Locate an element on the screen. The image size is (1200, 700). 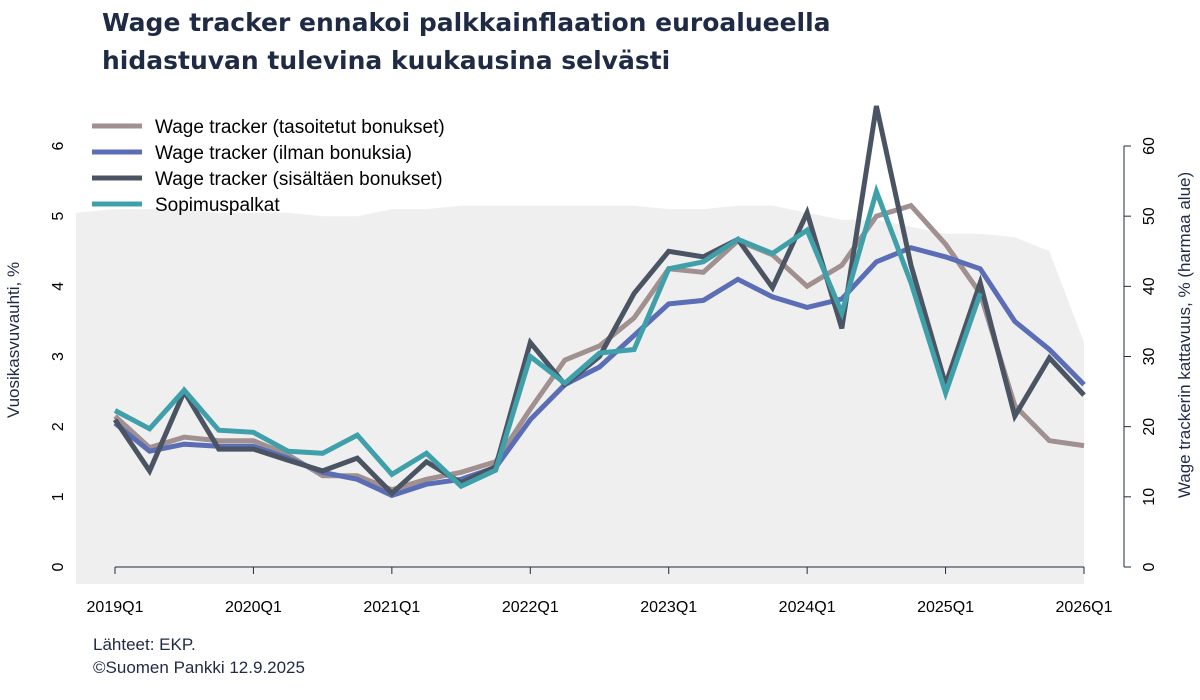
left-y-axis-title: Vuosikasvuvauhti, % is located at coordinates (13, 340).